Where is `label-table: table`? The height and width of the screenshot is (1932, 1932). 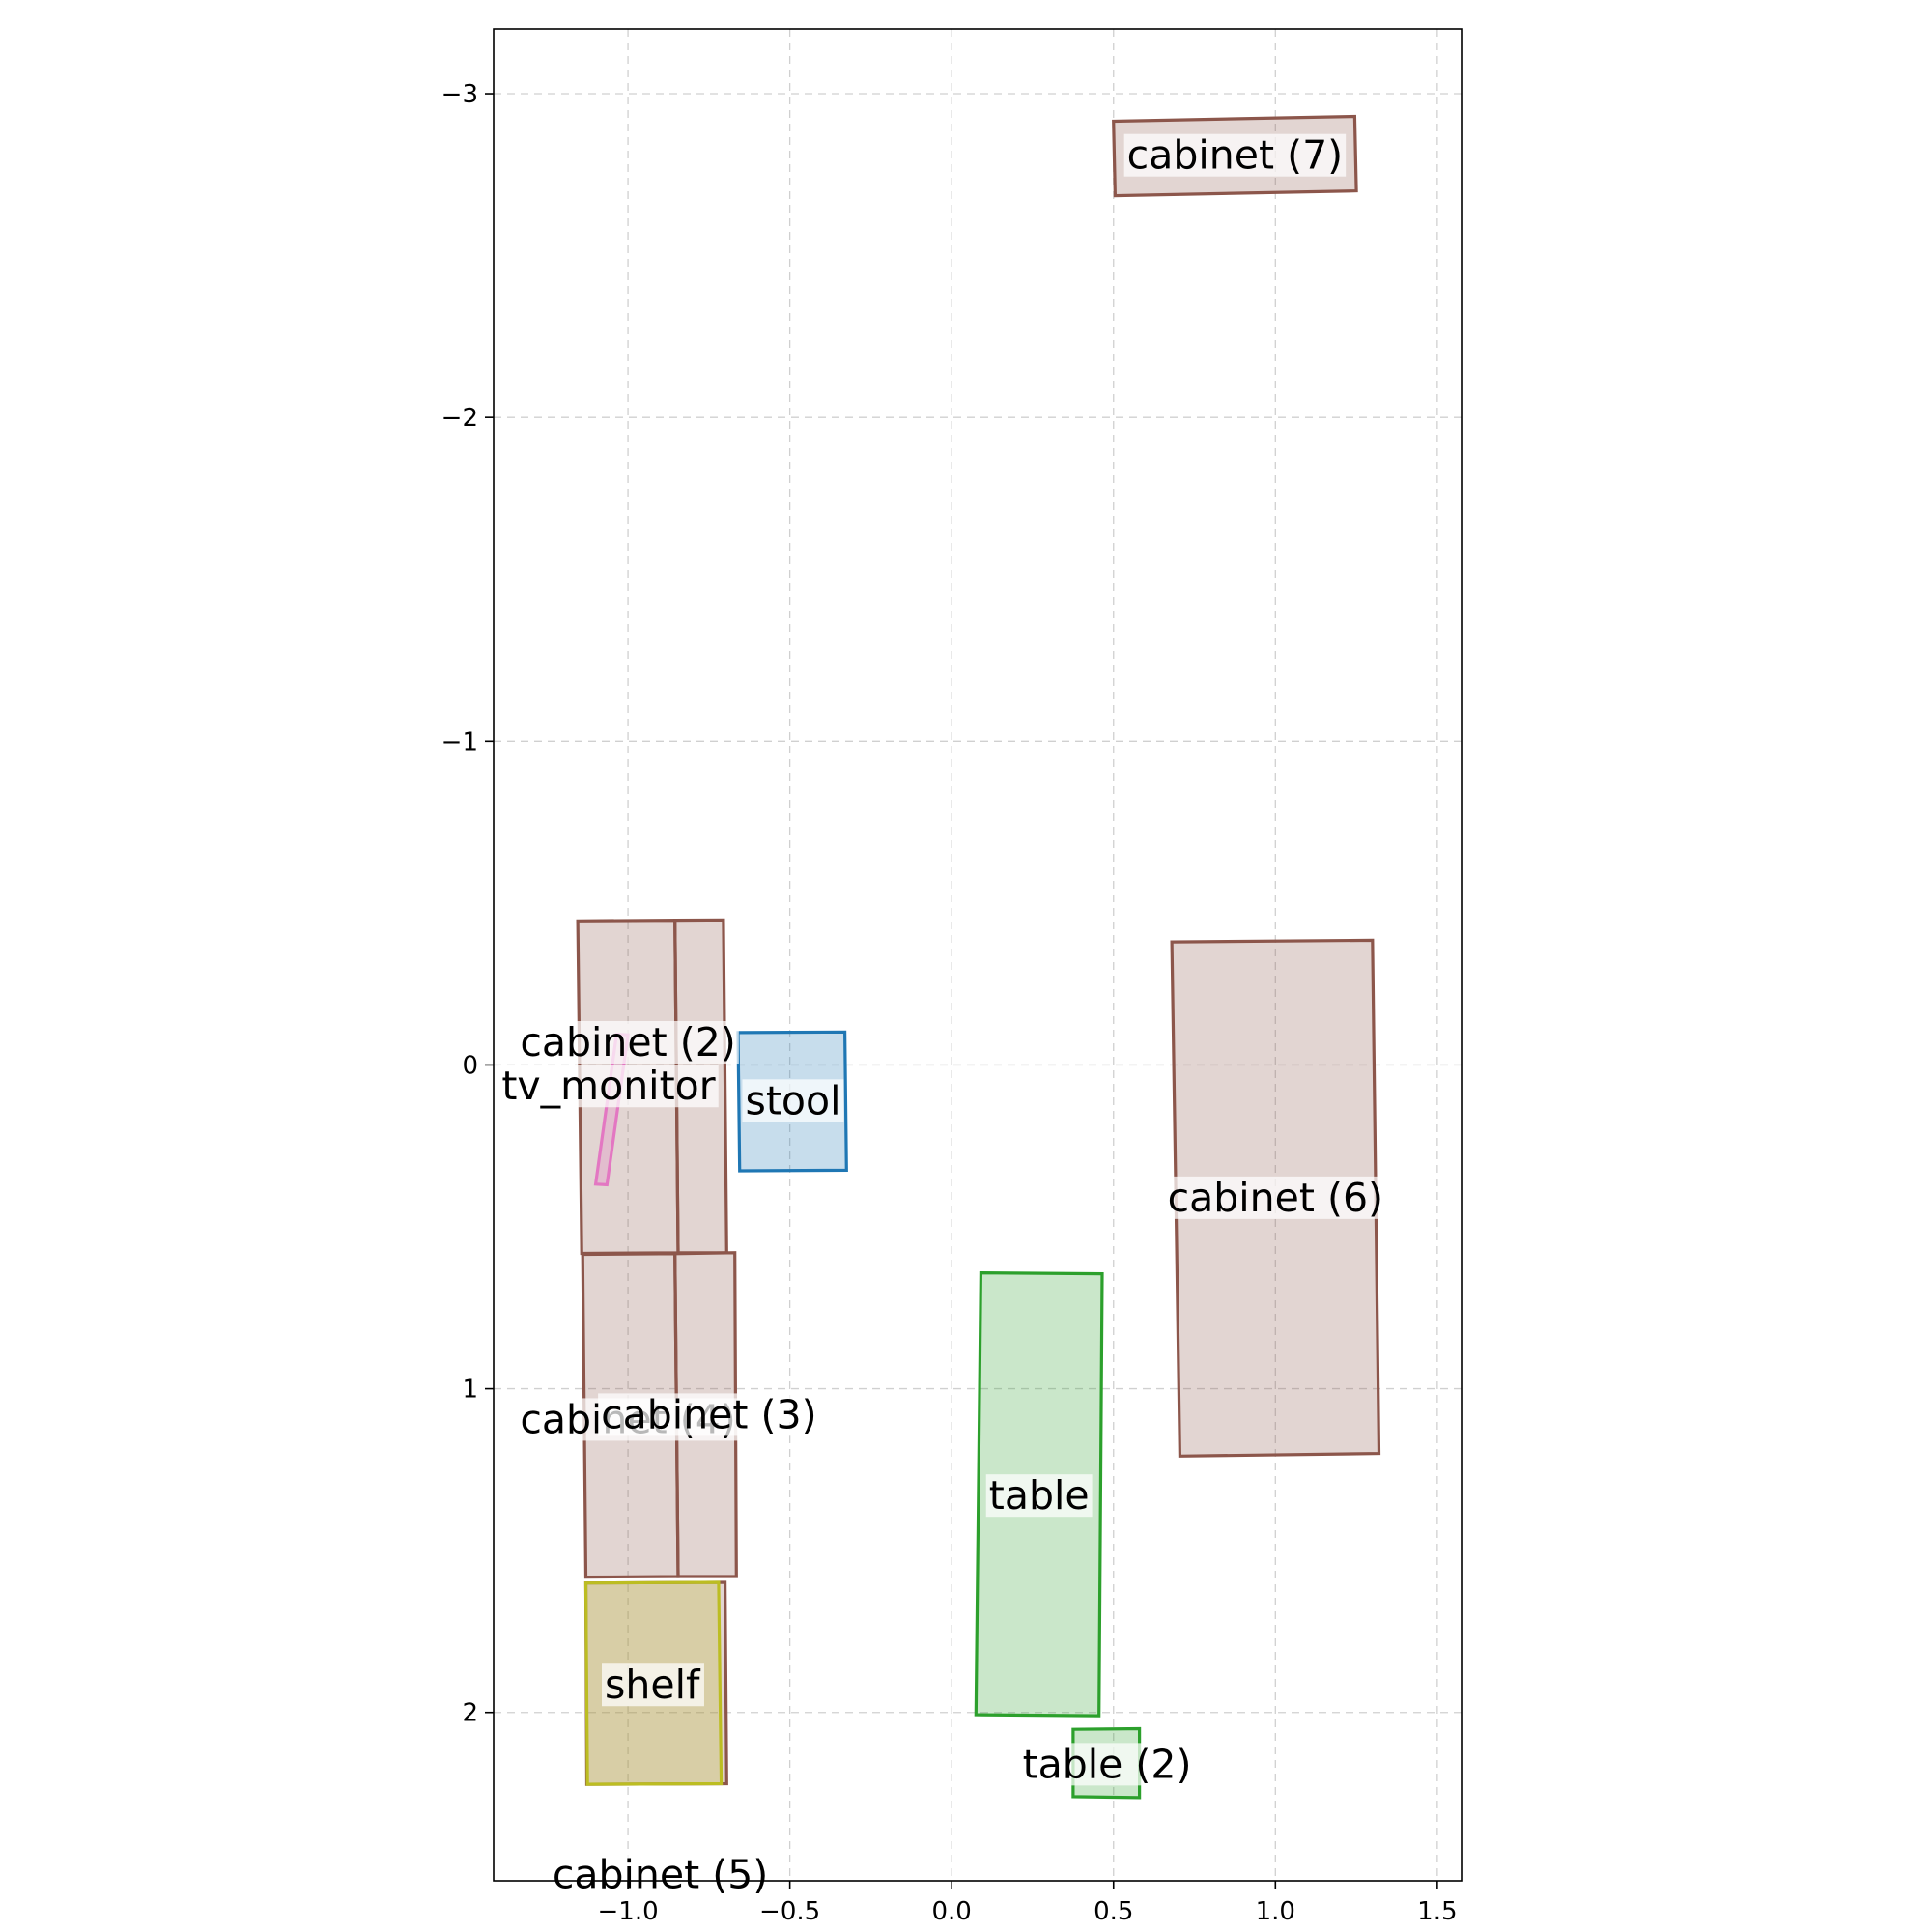 label-table: table is located at coordinates (1039, 1495).